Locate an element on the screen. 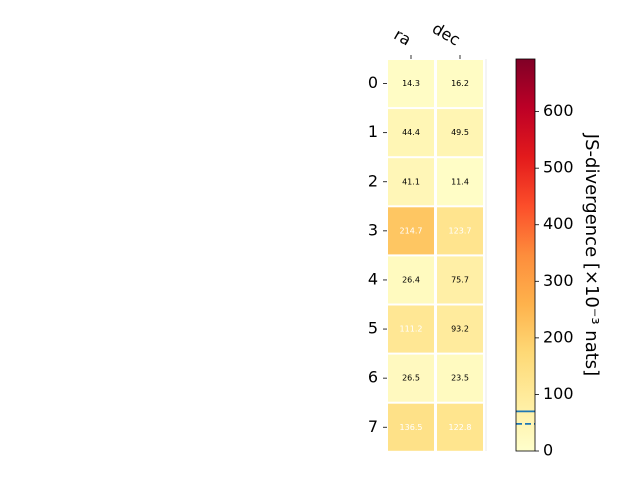  row-tick-label: 0 is located at coordinates (373, 82).